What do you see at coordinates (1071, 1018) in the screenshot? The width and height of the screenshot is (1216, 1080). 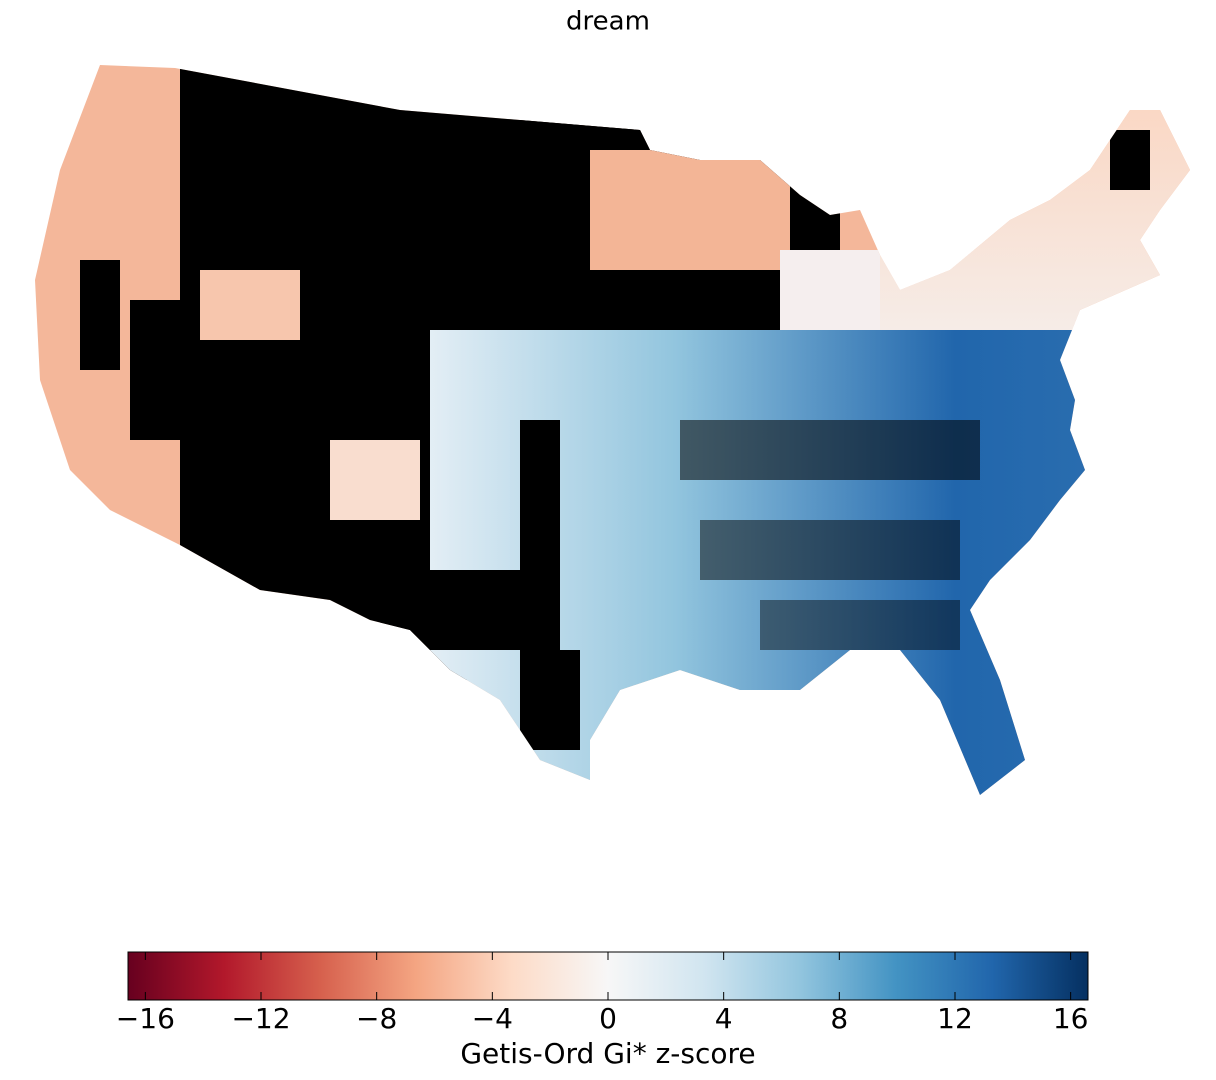 I see `tick-label: 16` at bounding box center [1071, 1018].